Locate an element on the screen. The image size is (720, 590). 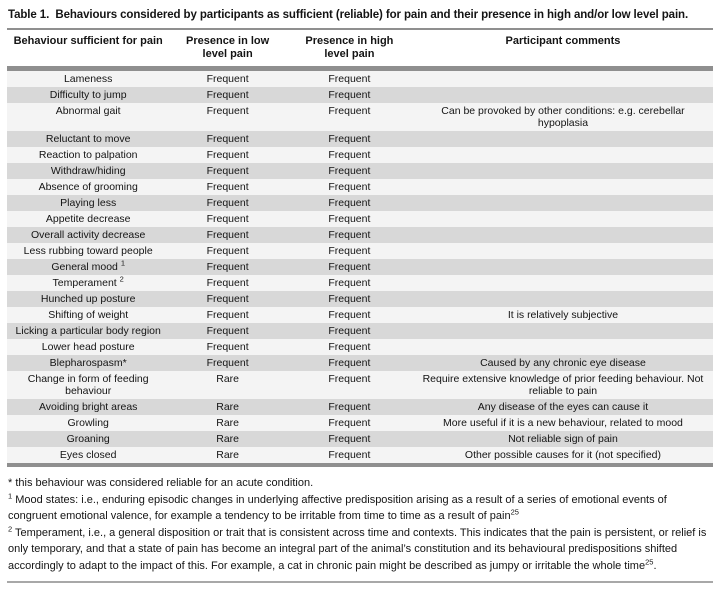
comment-cell: It is relatively subjective is located at coordinates (563, 315).